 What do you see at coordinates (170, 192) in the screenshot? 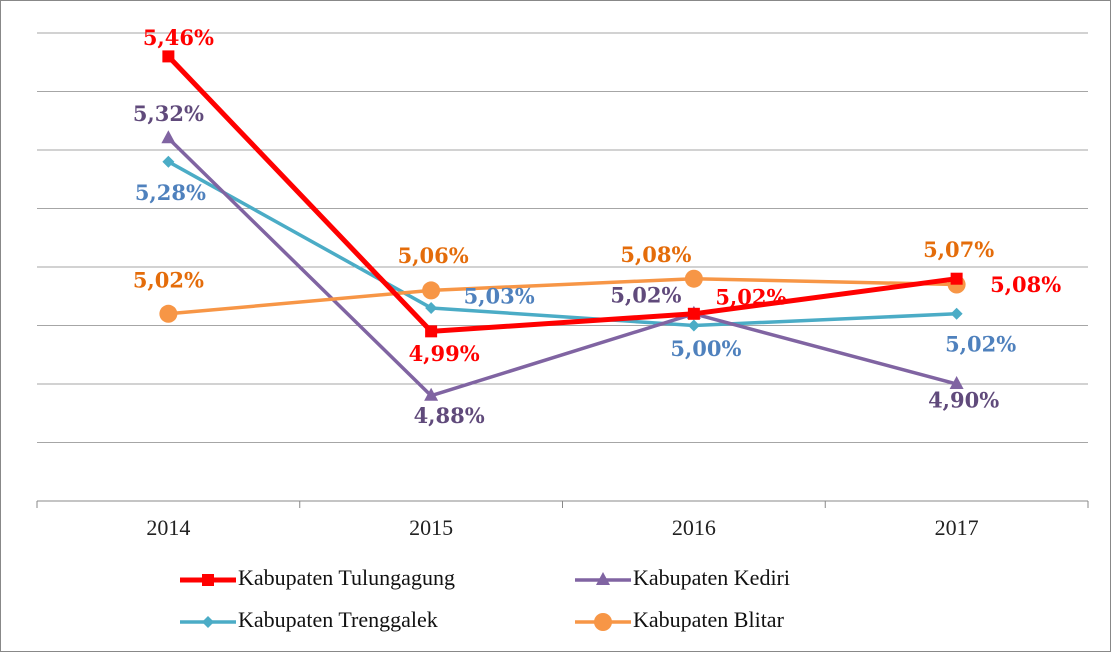
I see `data-label: 5,28%` at bounding box center [170, 192].